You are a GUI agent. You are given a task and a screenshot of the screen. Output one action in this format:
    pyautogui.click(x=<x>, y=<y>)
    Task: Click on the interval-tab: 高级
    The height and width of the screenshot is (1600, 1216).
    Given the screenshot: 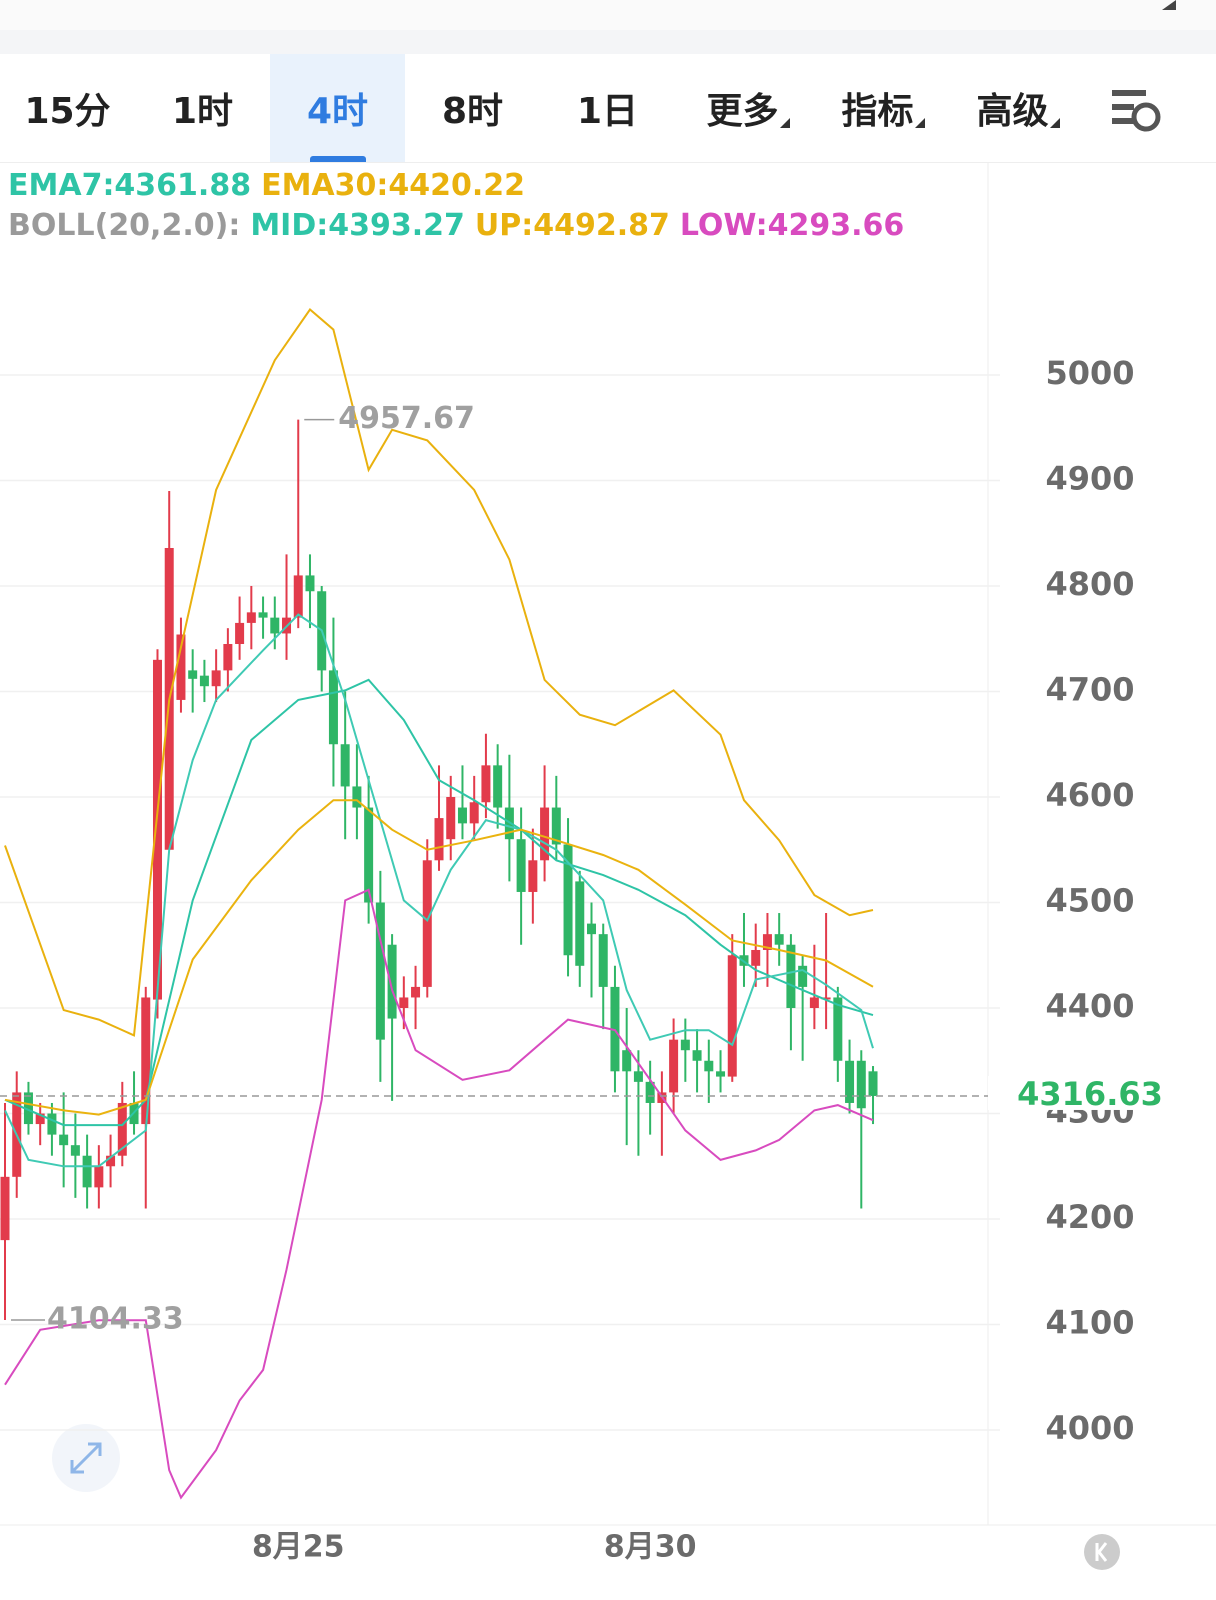 What is the action you would take?
    pyautogui.click(x=1012, y=108)
    